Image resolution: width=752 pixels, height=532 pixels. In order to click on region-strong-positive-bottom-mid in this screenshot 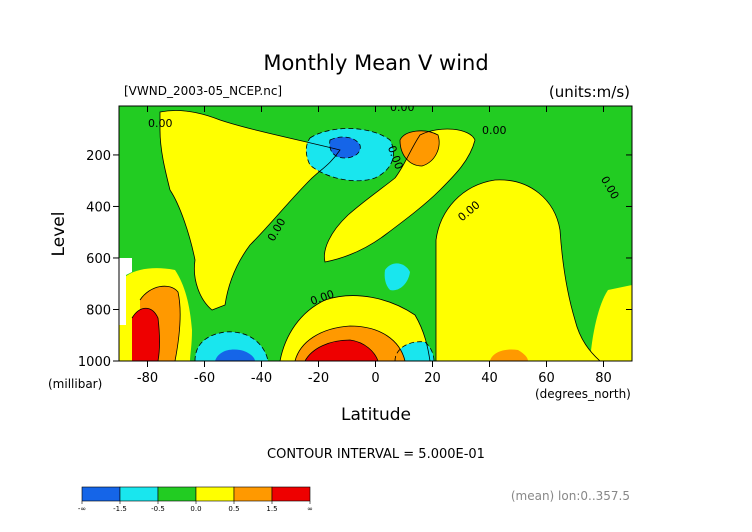, I will do `click(341, 350)`.